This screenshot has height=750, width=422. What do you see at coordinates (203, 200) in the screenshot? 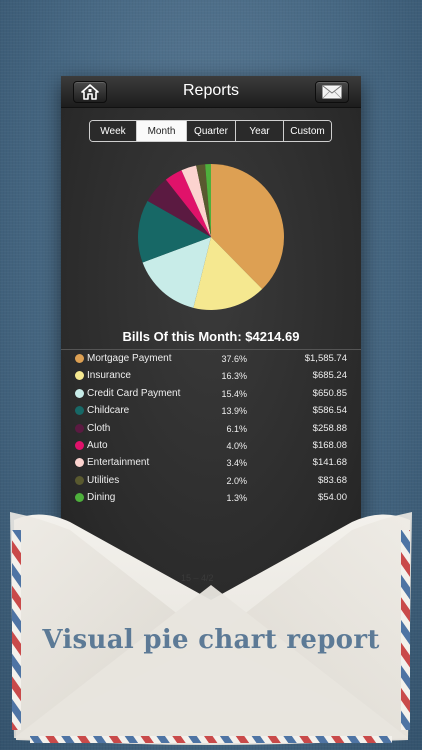
I see `pie-slice-utilities` at bounding box center [203, 200].